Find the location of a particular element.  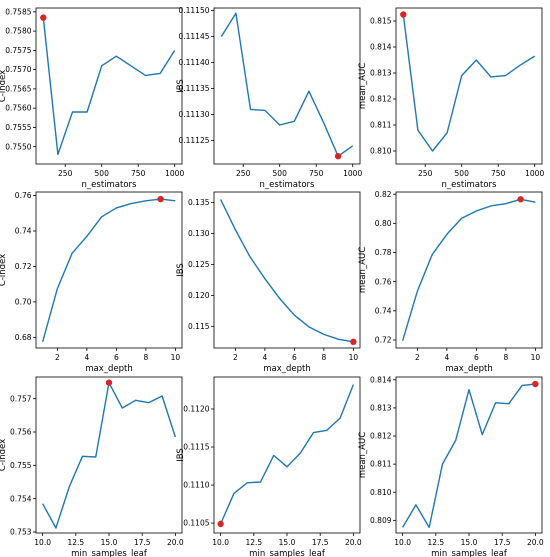

y-tick-label: 0.130 is located at coordinates (199, 233).